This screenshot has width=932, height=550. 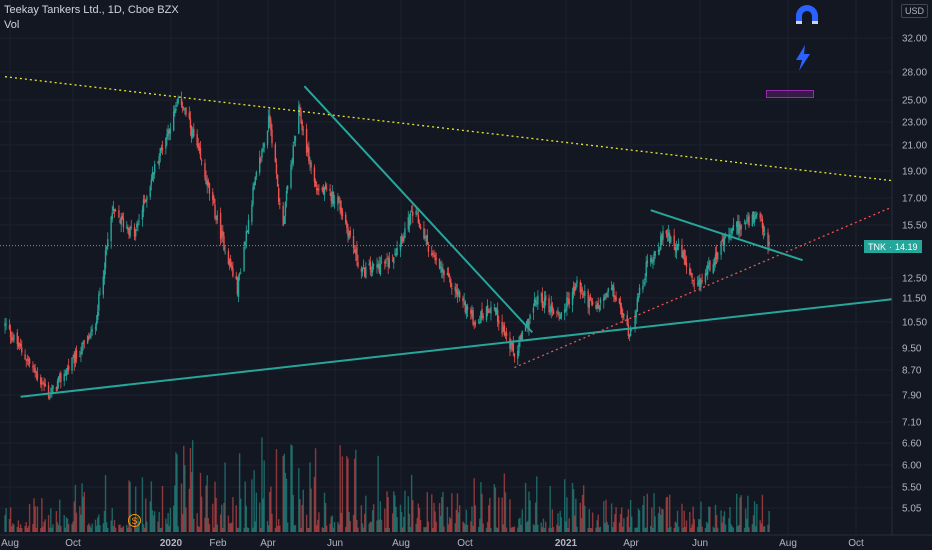 What do you see at coordinates (335, 543) in the screenshot?
I see `time-tick-label: Jun` at bounding box center [335, 543].